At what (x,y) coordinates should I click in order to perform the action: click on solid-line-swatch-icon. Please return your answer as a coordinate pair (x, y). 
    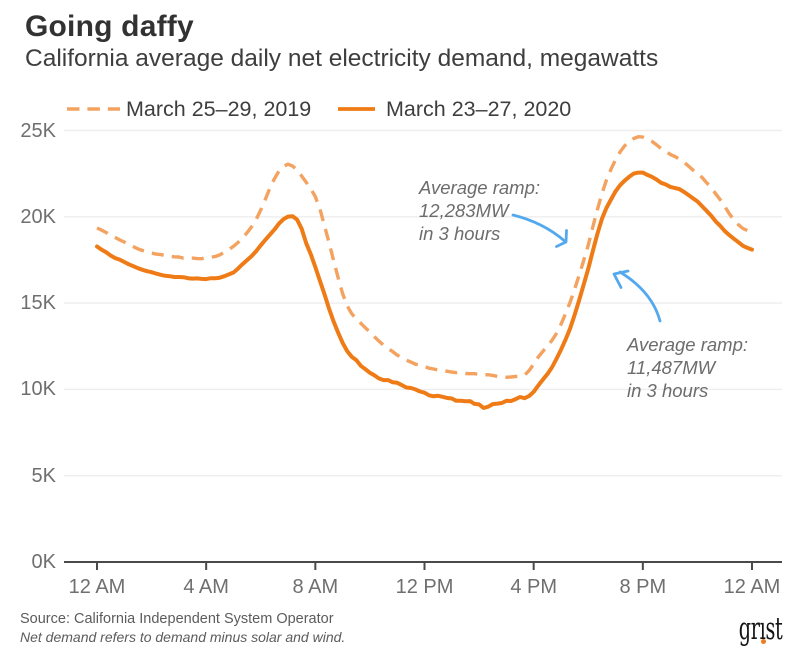
    Looking at the image, I should click on (356, 109).